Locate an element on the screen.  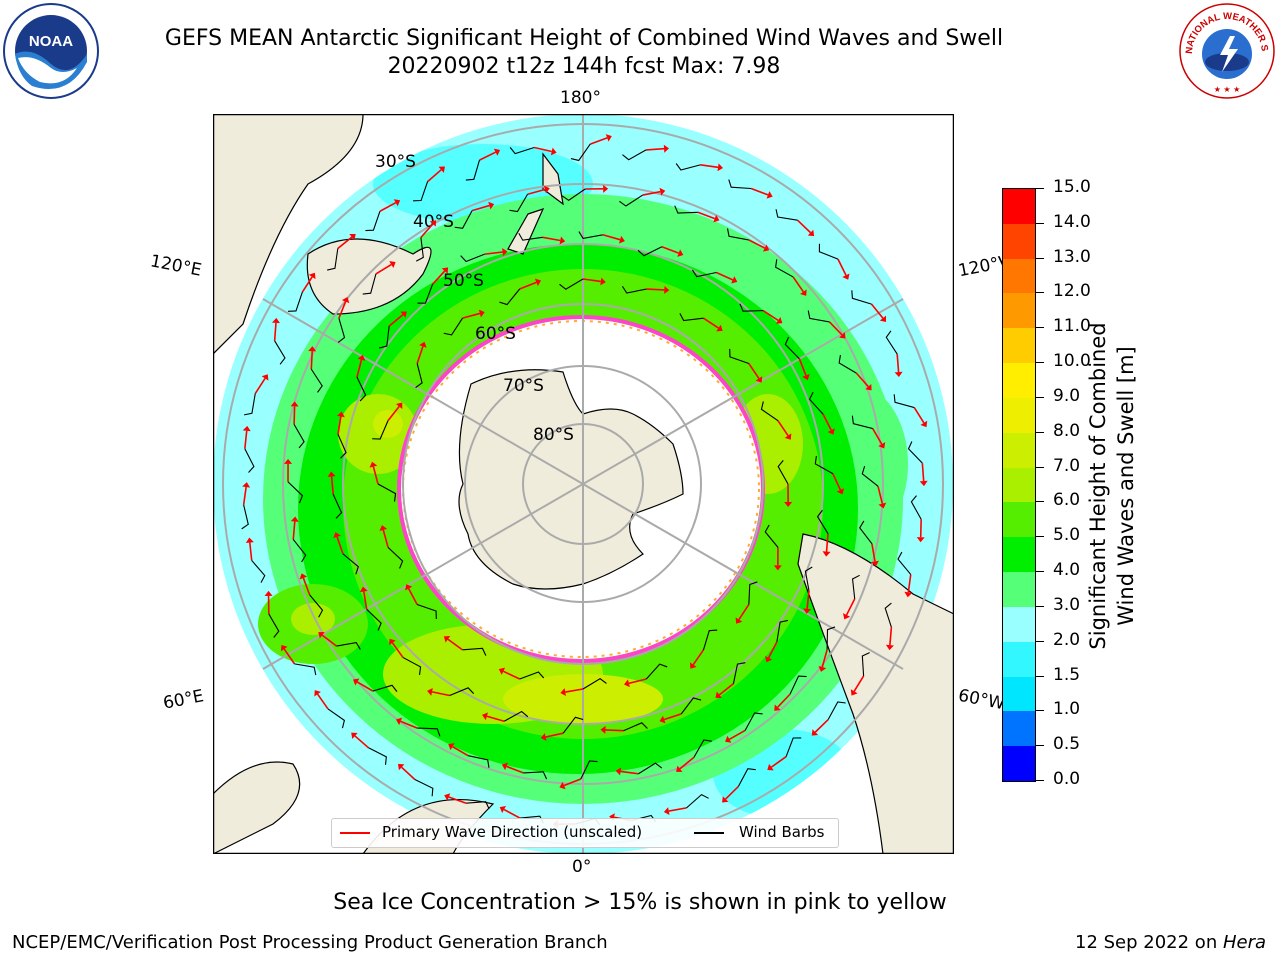
colorbar is located at coordinates (1019, 485).